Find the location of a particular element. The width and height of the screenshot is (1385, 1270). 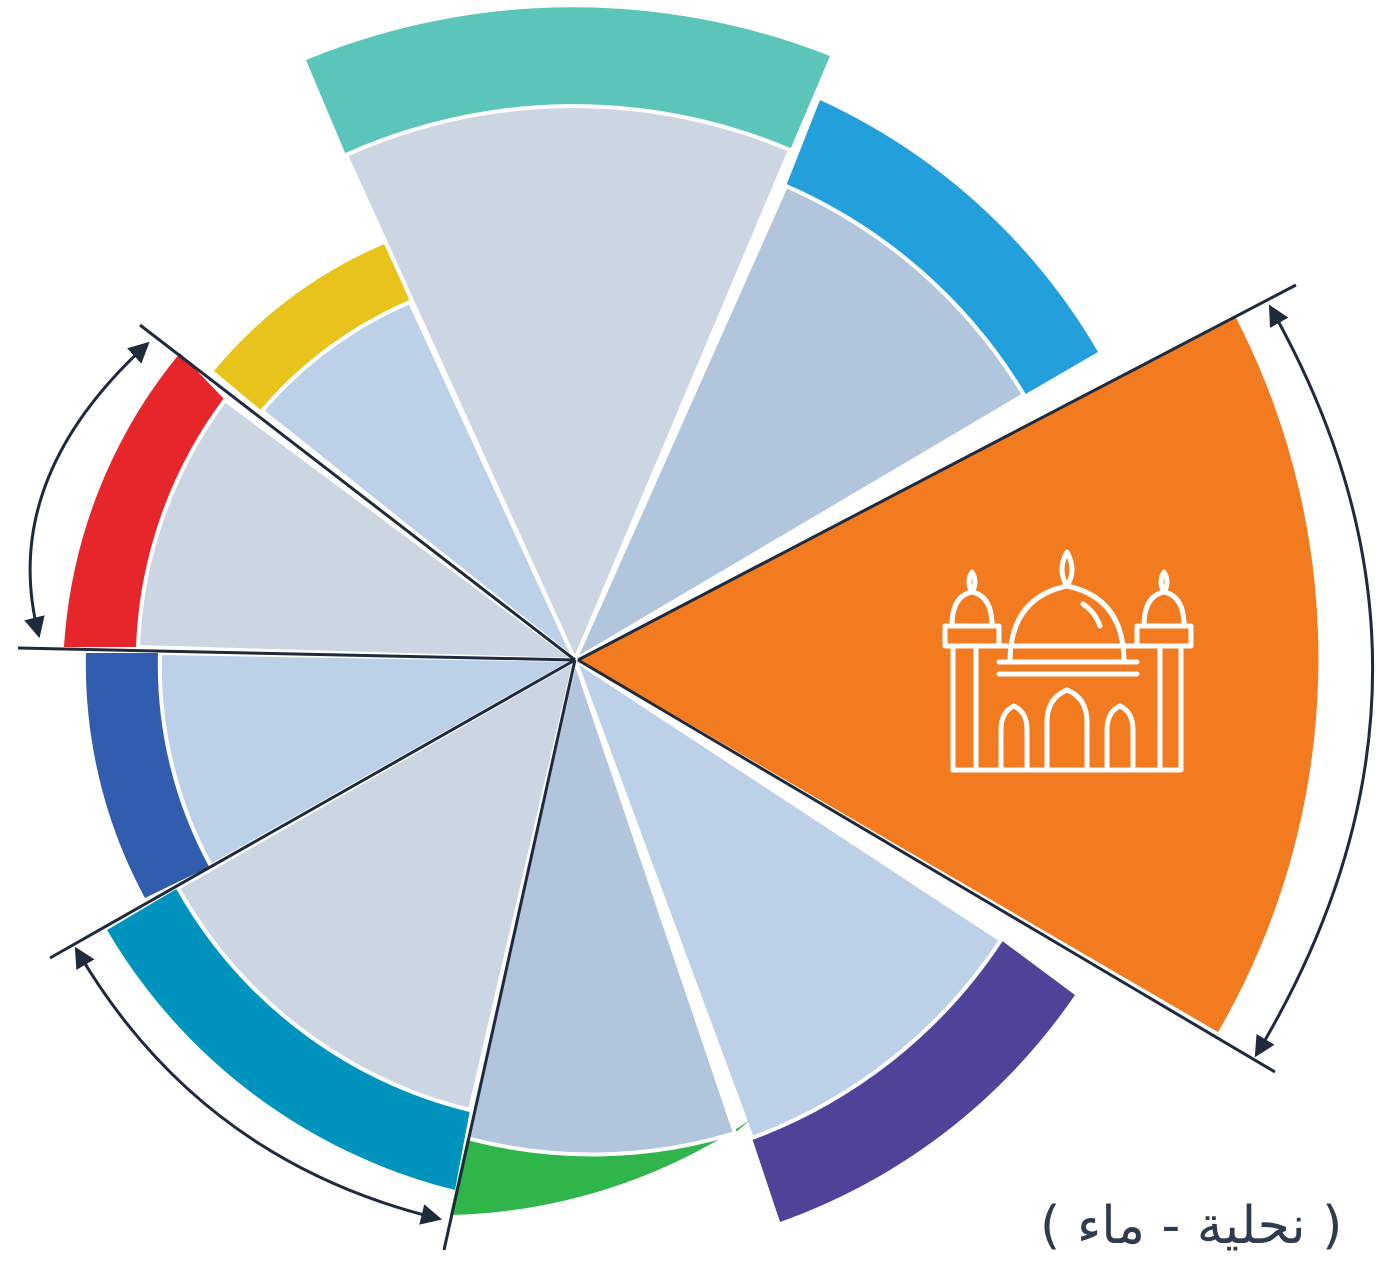

arc-arrow-left is located at coordinates (87, 490).